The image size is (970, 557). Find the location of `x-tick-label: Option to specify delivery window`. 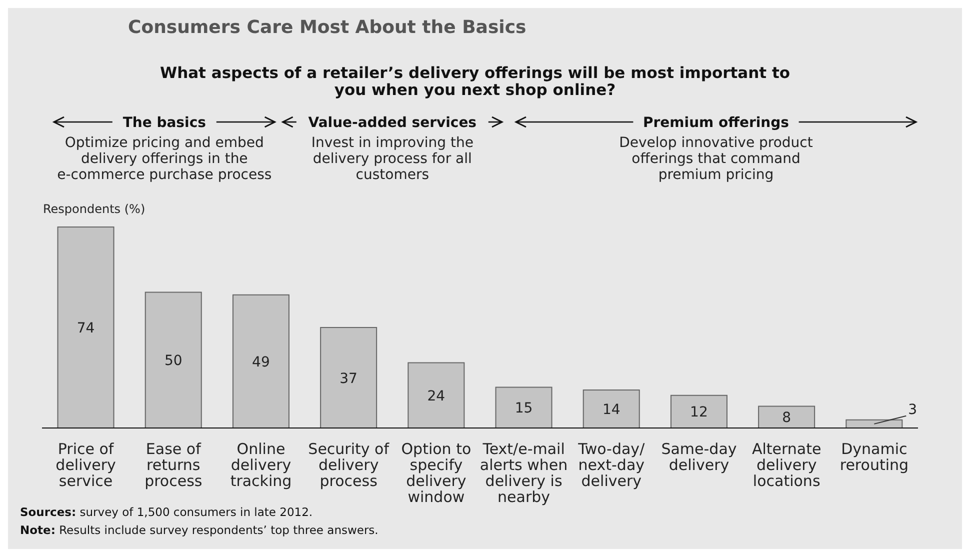

x-tick-label: Option to specify delivery window is located at coordinates (436, 473).